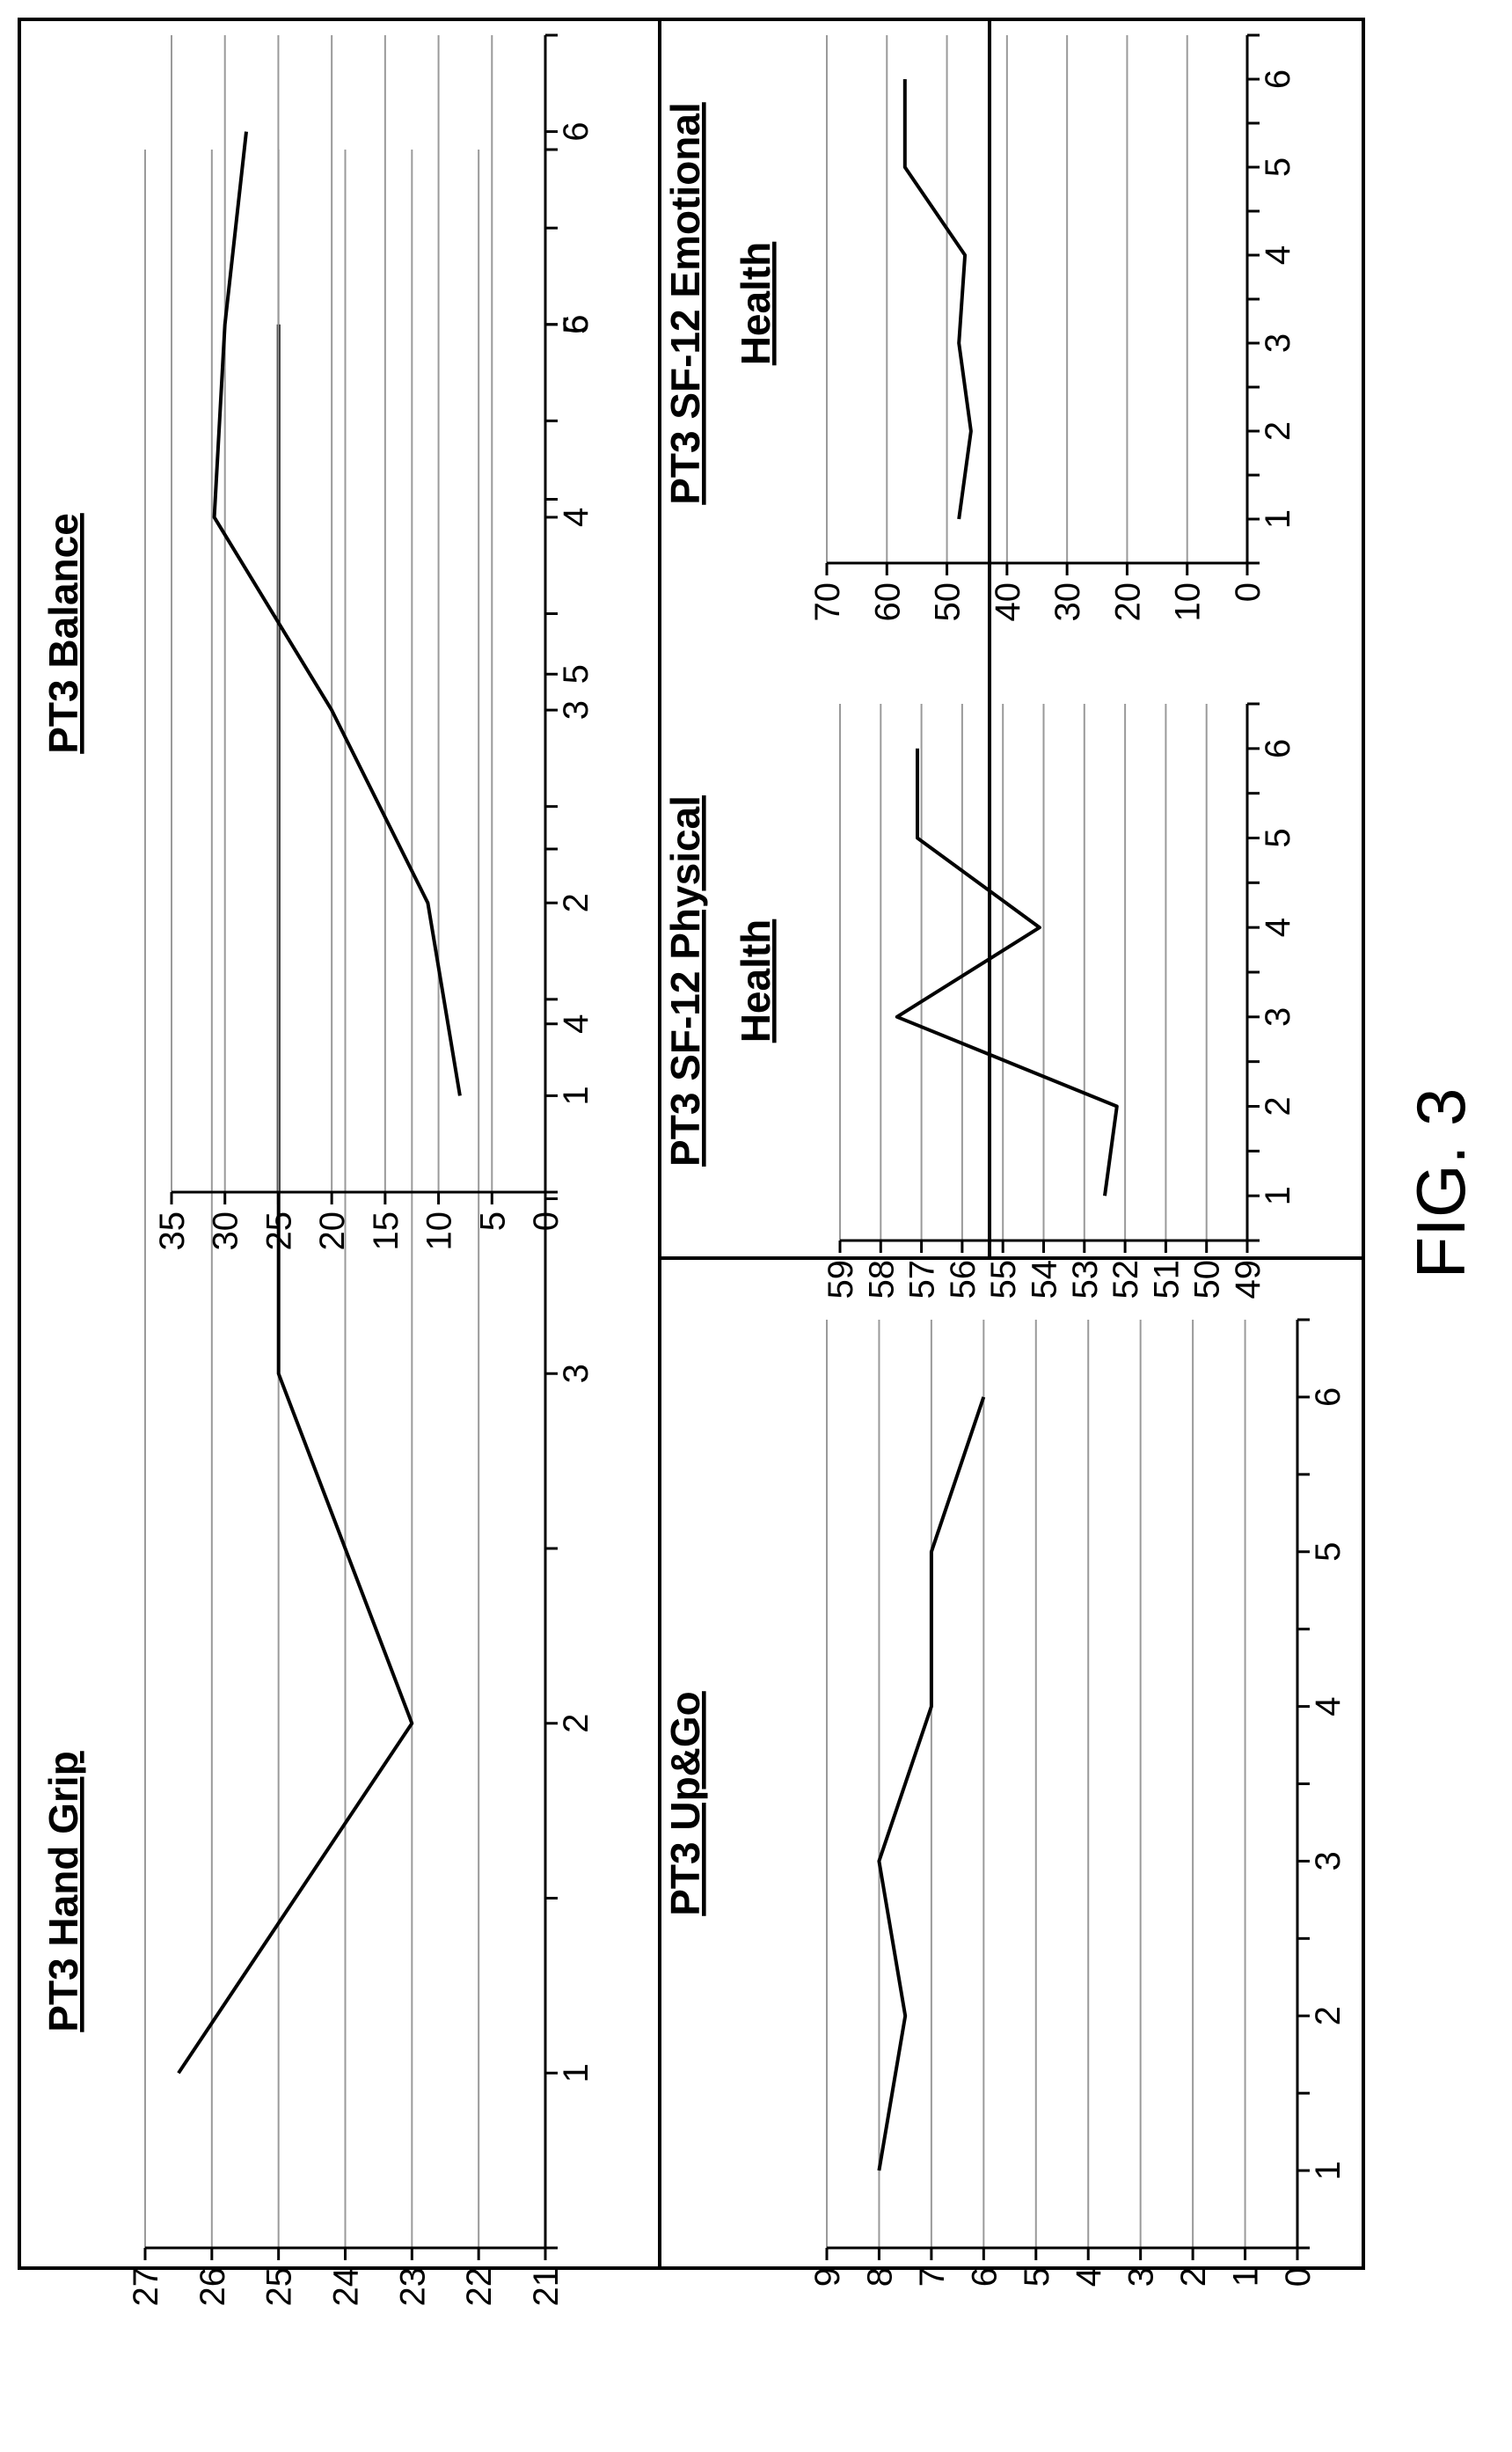  I want to click on value-tick-label: 35, so click(172, 1231).